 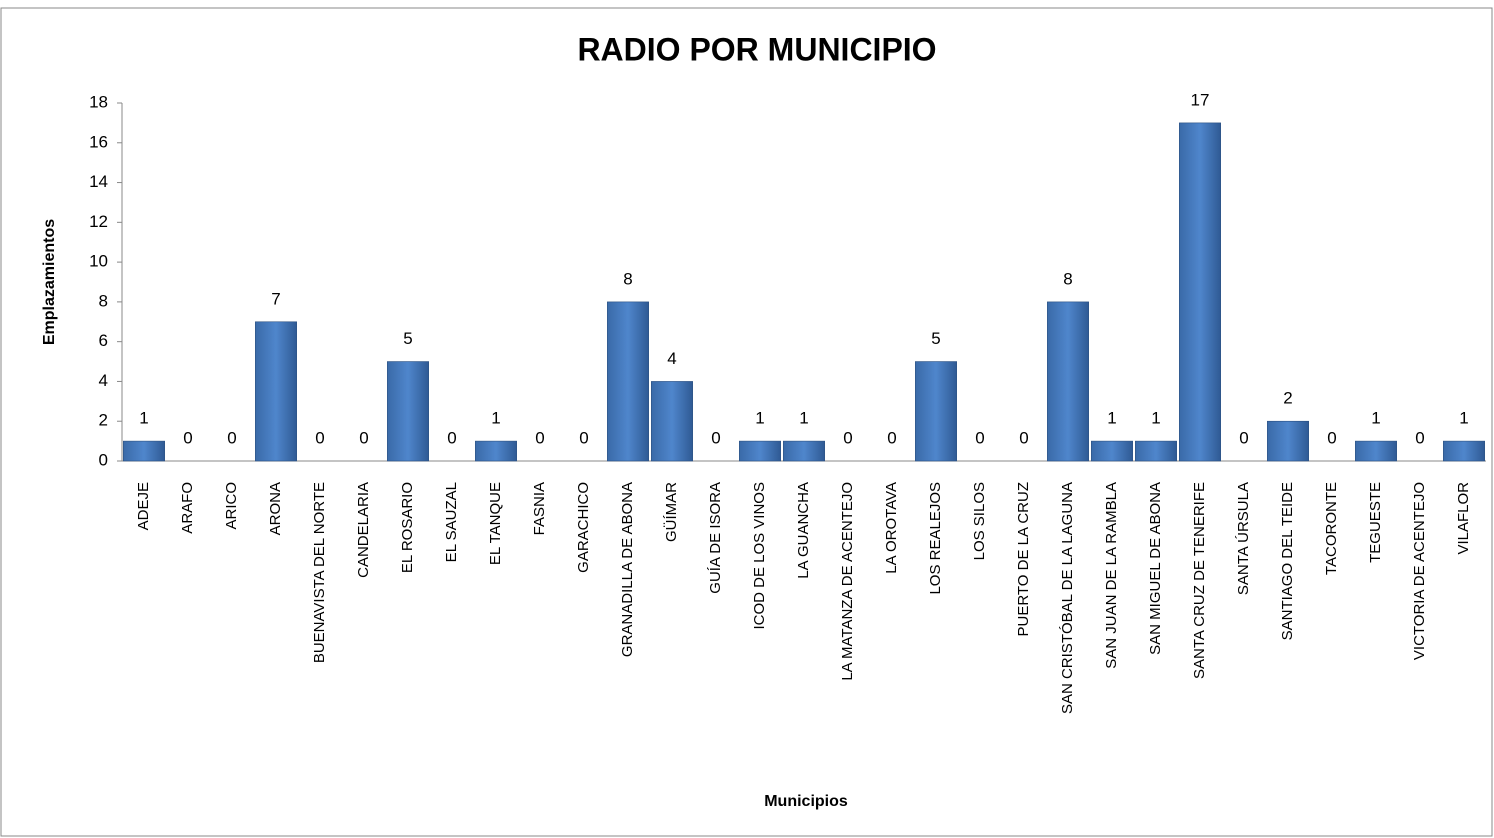 What do you see at coordinates (103, 420) in the screenshot?
I see `y-tick-label: 2` at bounding box center [103, 420].